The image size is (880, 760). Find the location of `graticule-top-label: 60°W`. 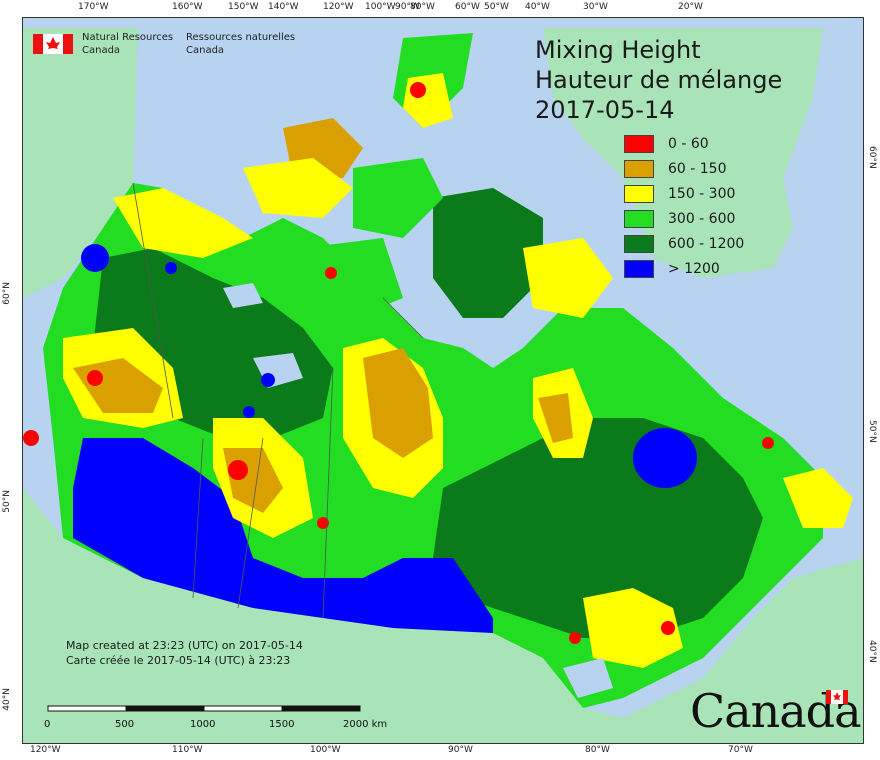

graticule-top-label: 60°W is located at coordinates (467, 7).